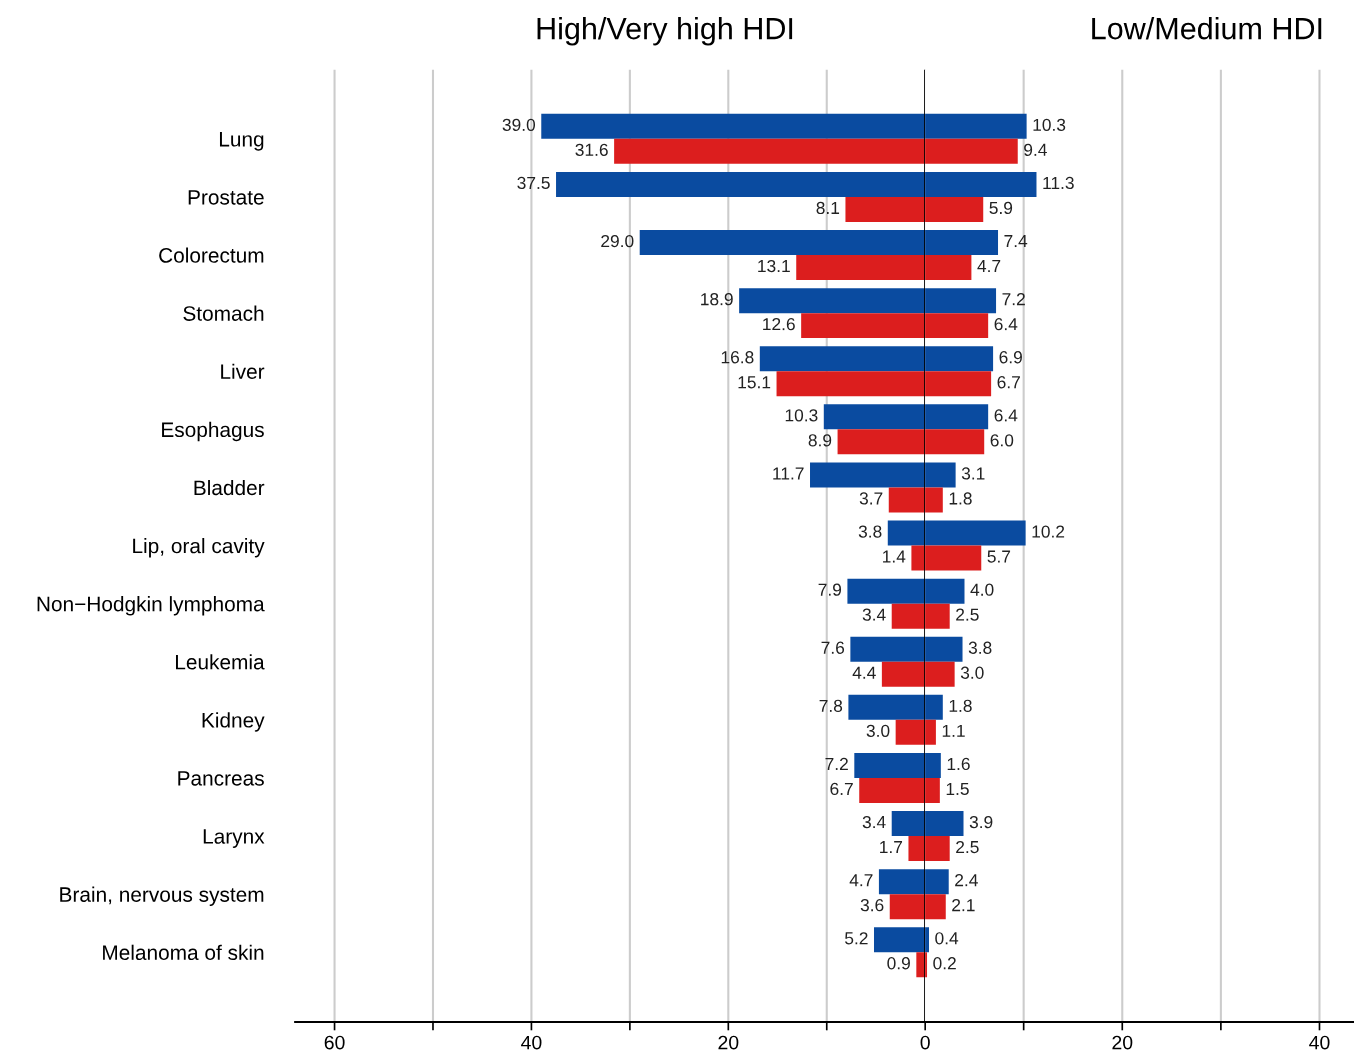 This screenshot has height=1064, width=1354. I want to click on y-tick-label: Brain, nervous system, so click(162, 896).